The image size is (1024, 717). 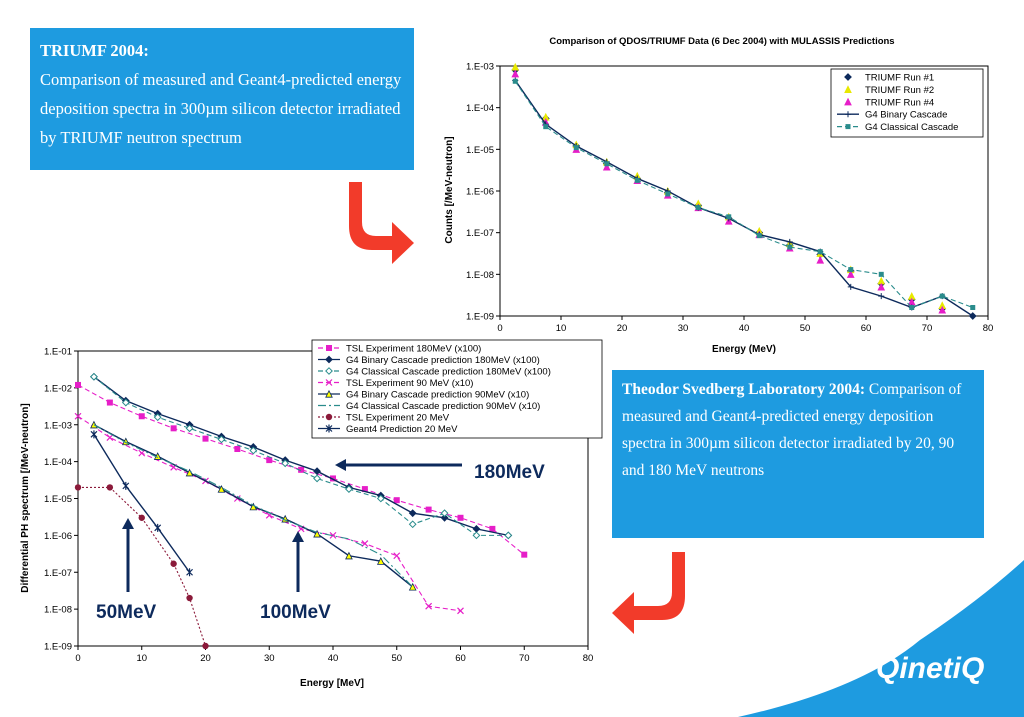 I want to click on x-tick-label: 30, so click(x=269, y=658).